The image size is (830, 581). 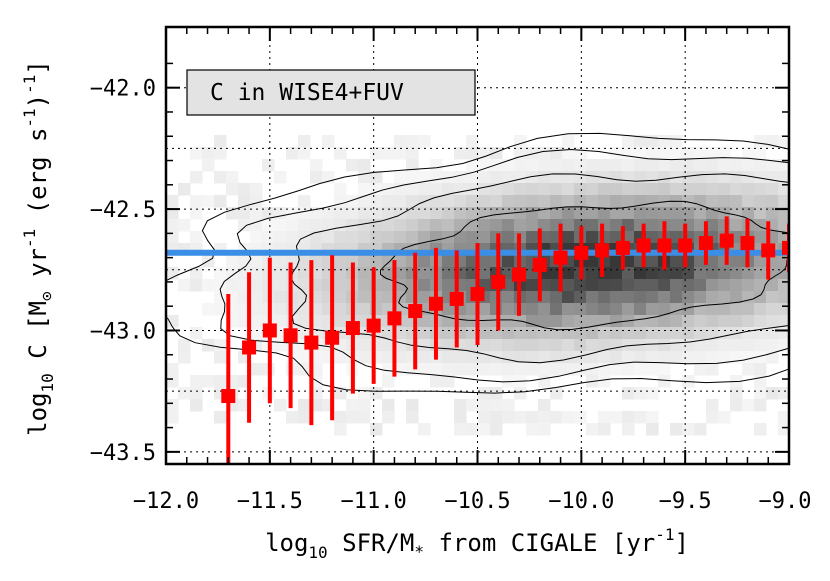 I want to click on x-tick-label: −11.0, so click(x=374, y=501).